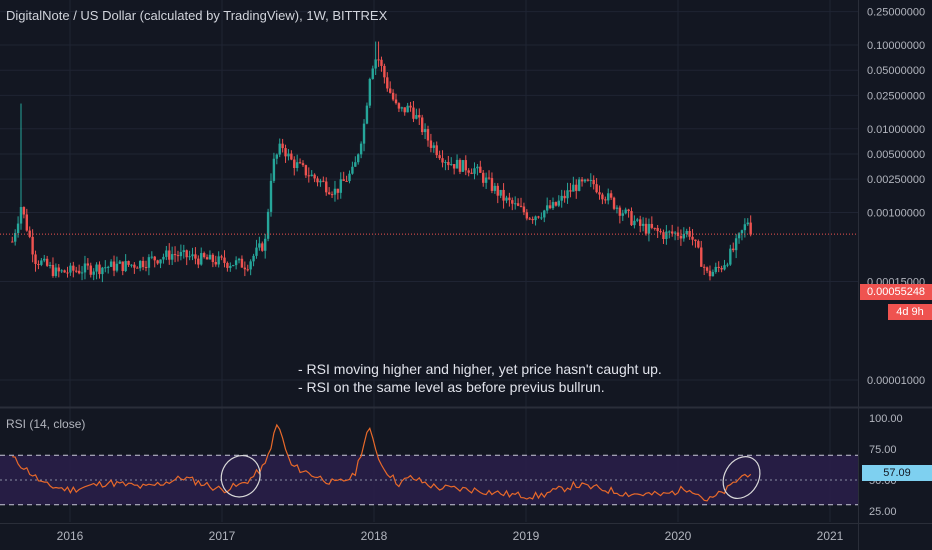 The height and width of the screenshot is (550, 932). Describe the element at coordinates (678, 536) in the screenshot. I see `x-tick-label: 2020` at that location.